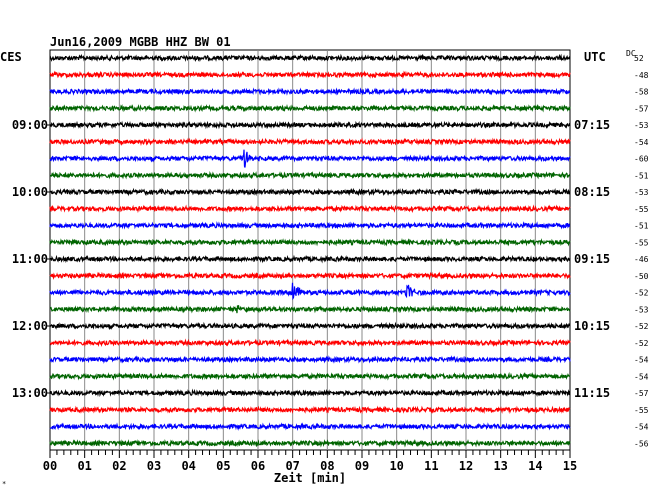 The height and width of the screenshot is (494, 650). I want to click on x-tick-label: 11, so click(431, 466).